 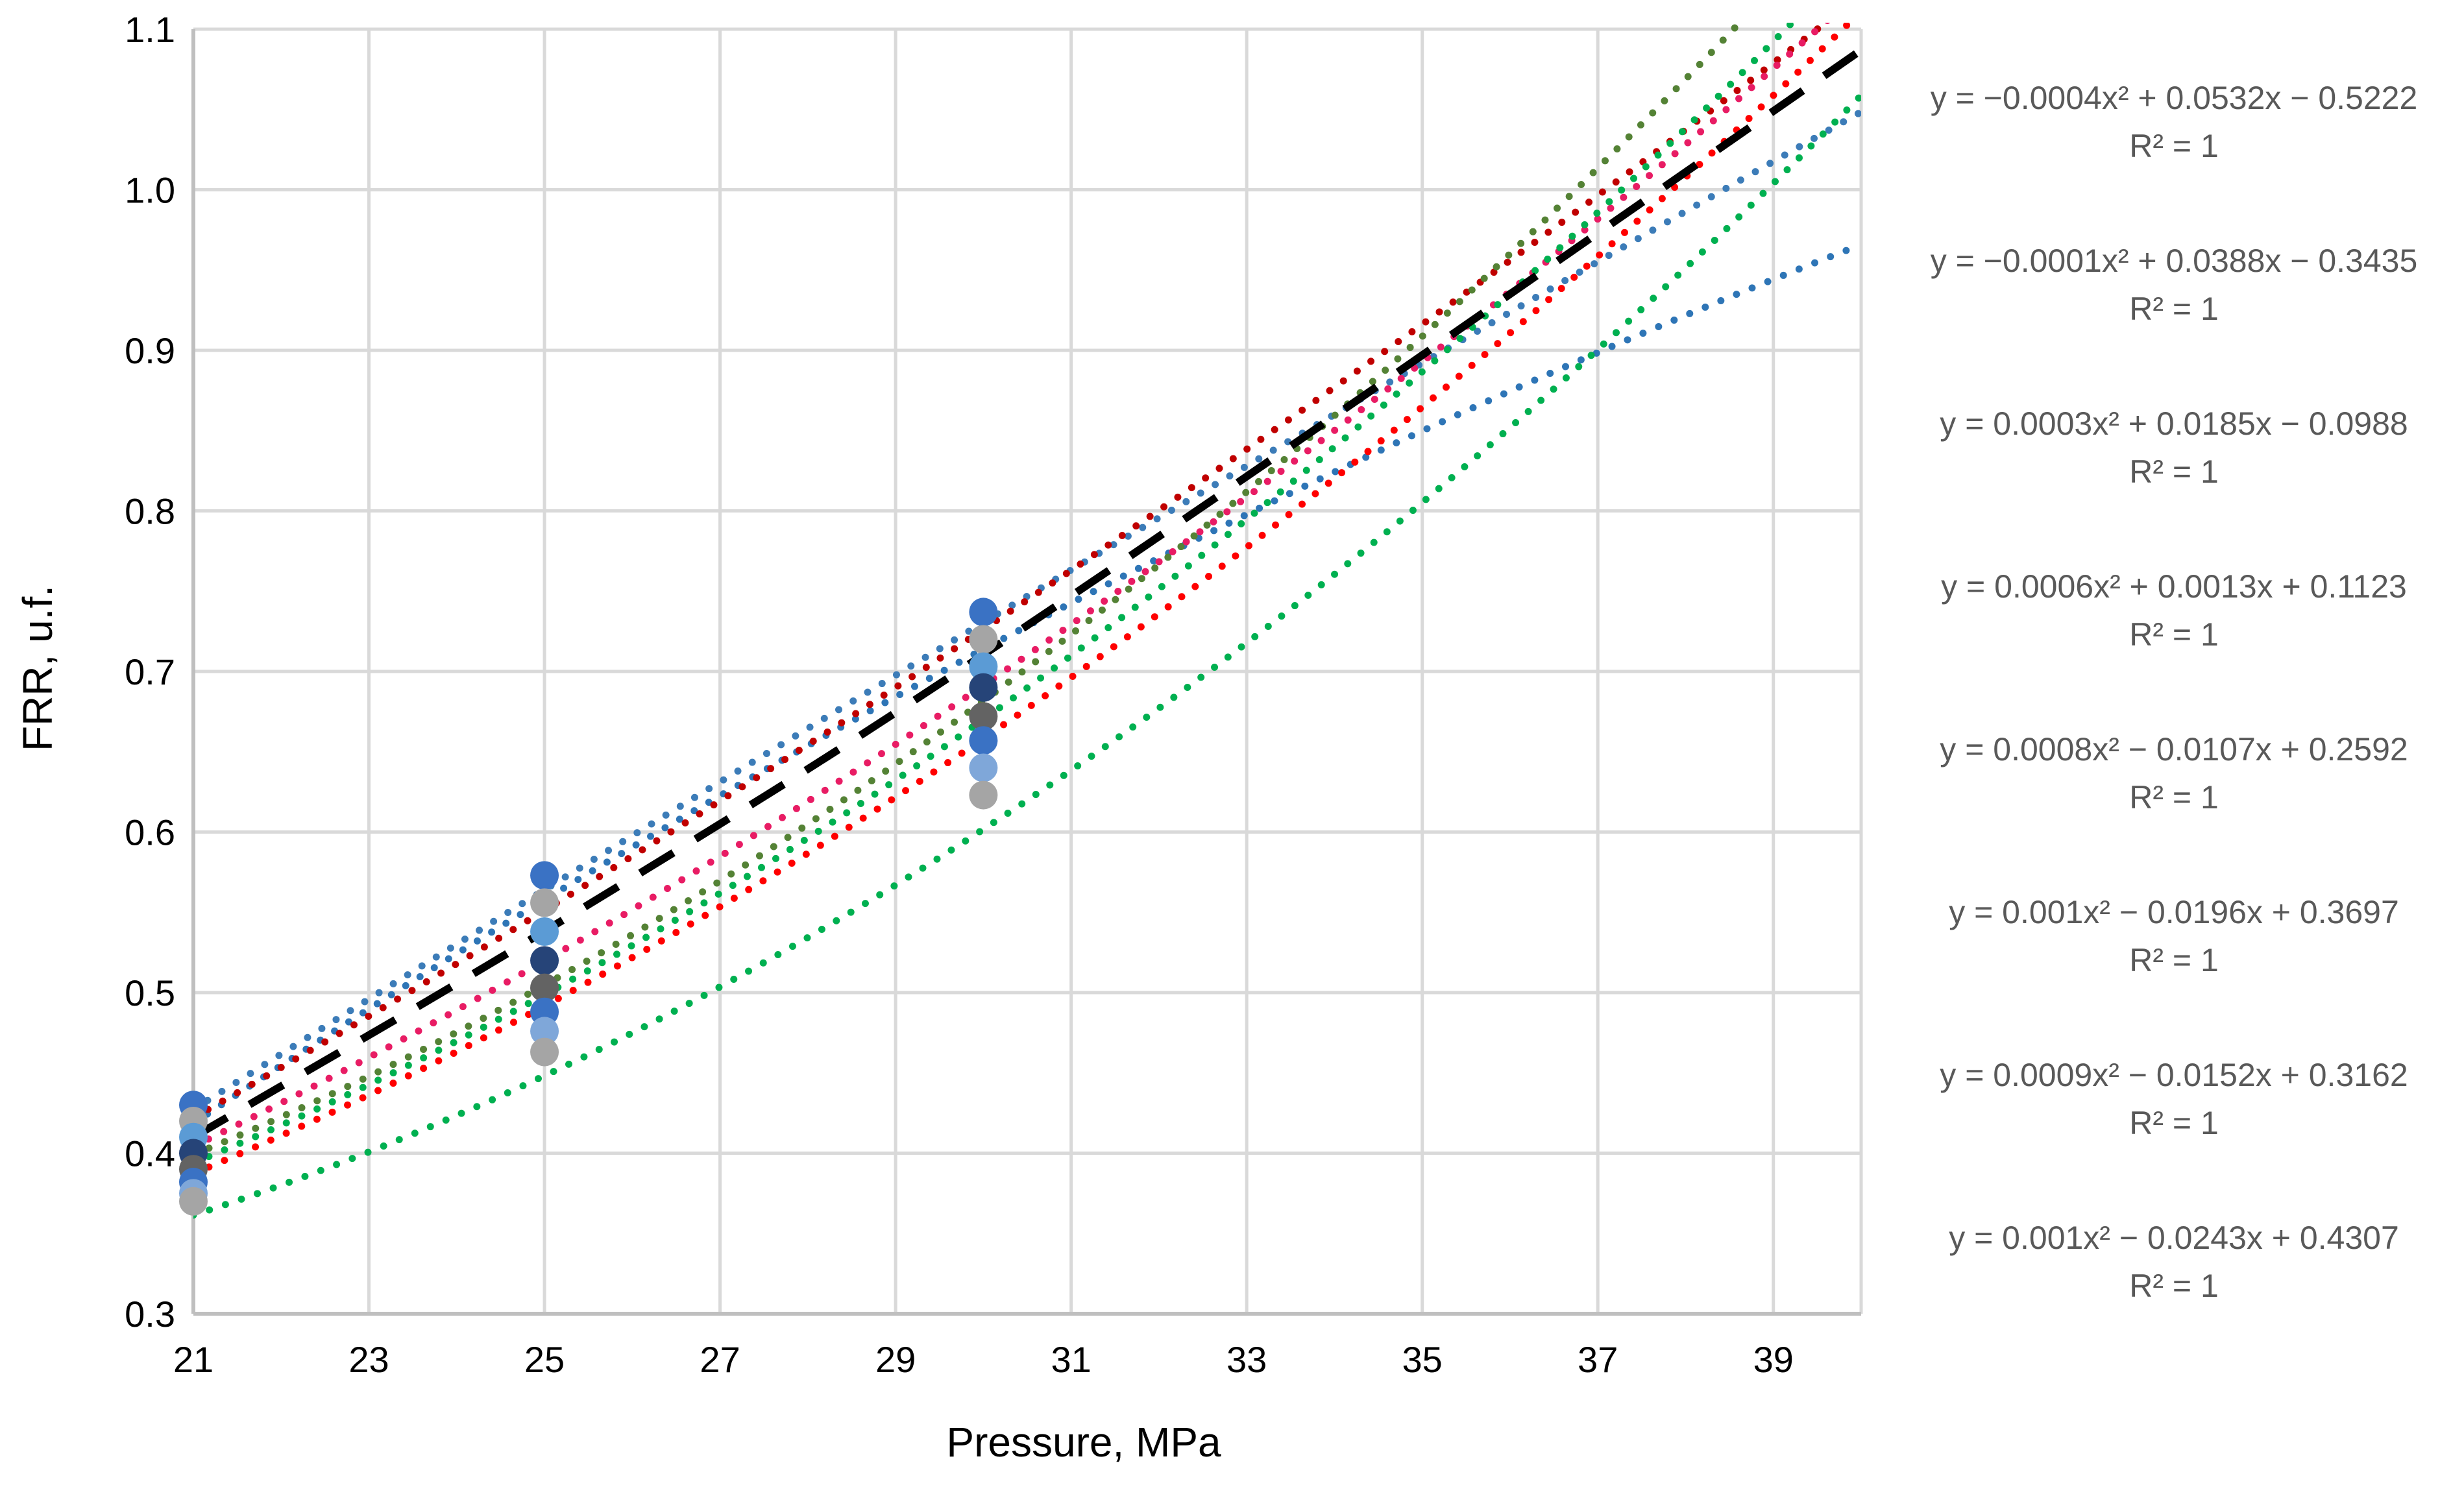 I want to click on data-markers, so click(x=588, y=907).